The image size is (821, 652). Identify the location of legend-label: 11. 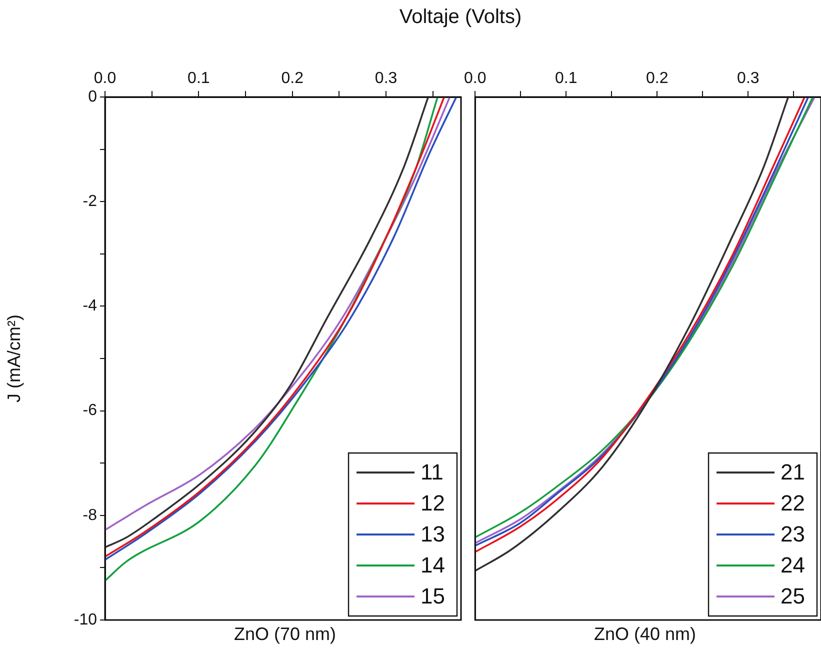
(432, 472).